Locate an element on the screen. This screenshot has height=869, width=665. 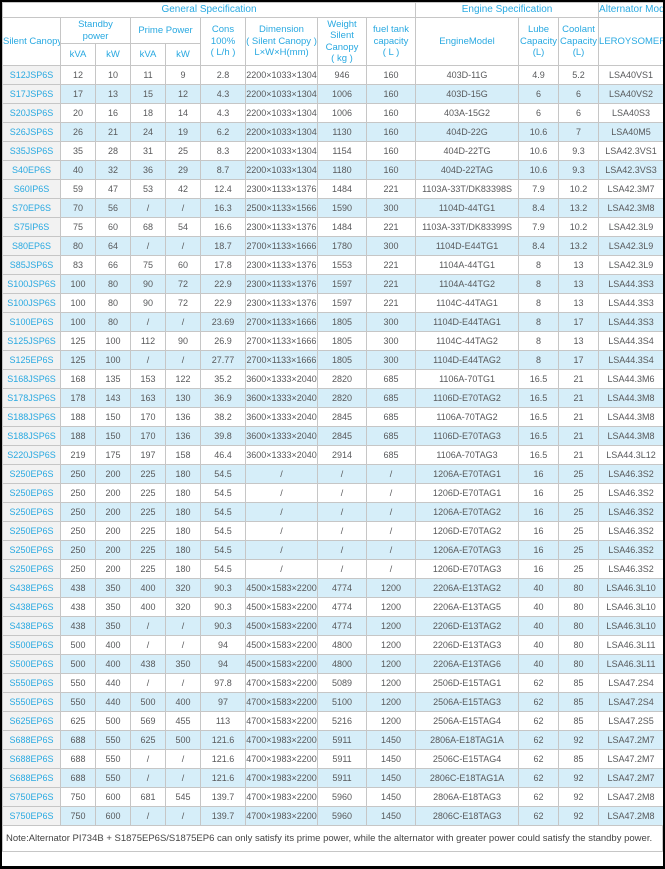
model-link: S125JSP6S is located at coordinates (31, 341).